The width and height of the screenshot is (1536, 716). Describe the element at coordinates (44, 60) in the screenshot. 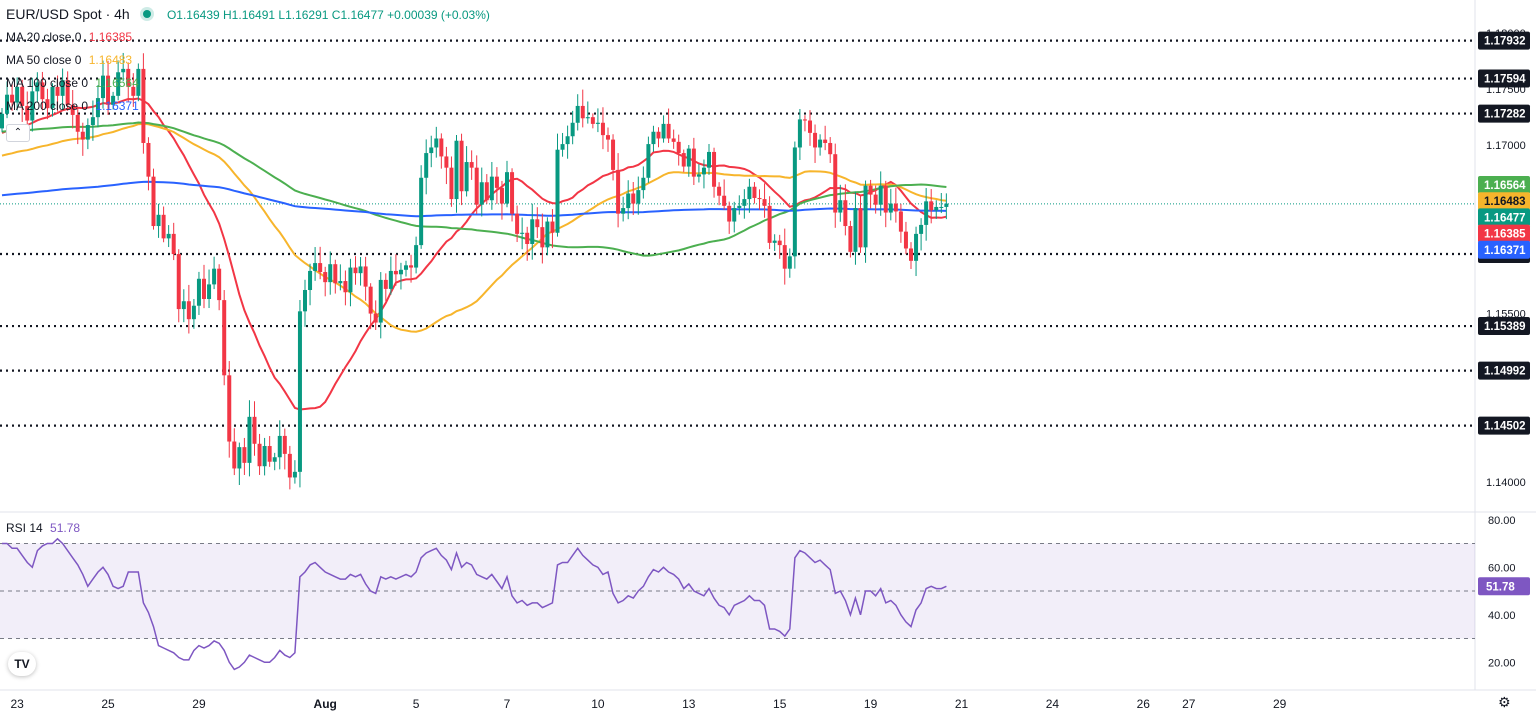

I see `ma50-label: MA 50 close 0` at that location.